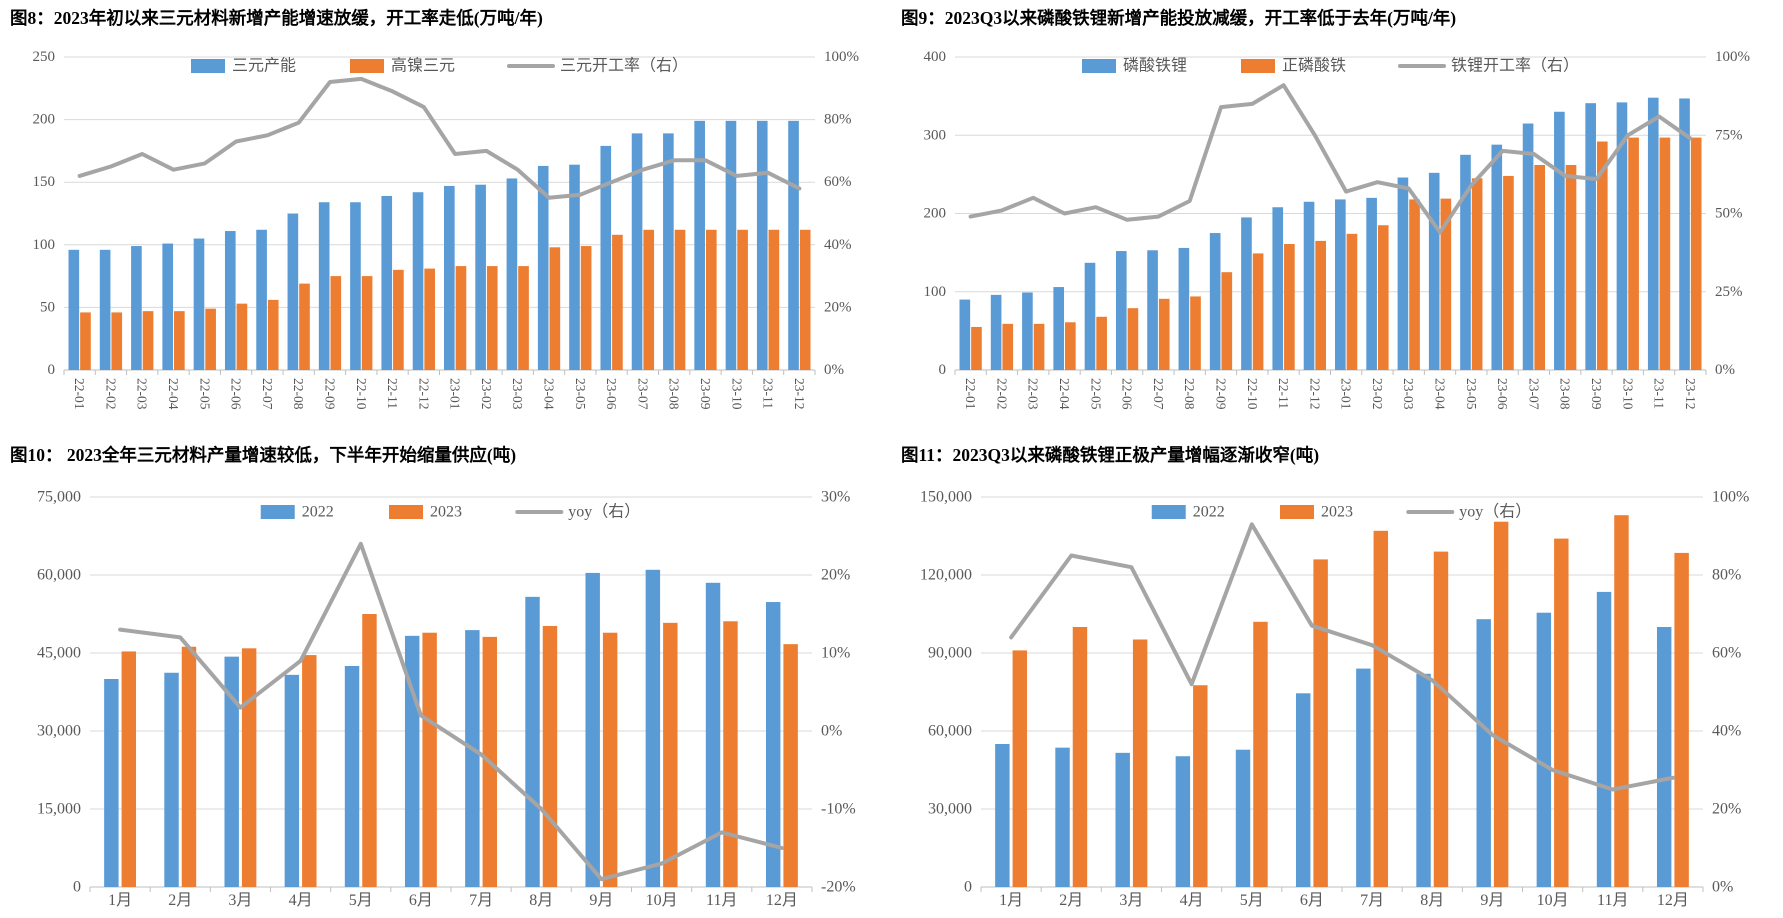 The width and height of the screenshot is (1783, 918). What do you see at coordinates (445, 299) in the screenshot?
I see `bar-series-高镍三元` at bounding box center [445, 299].